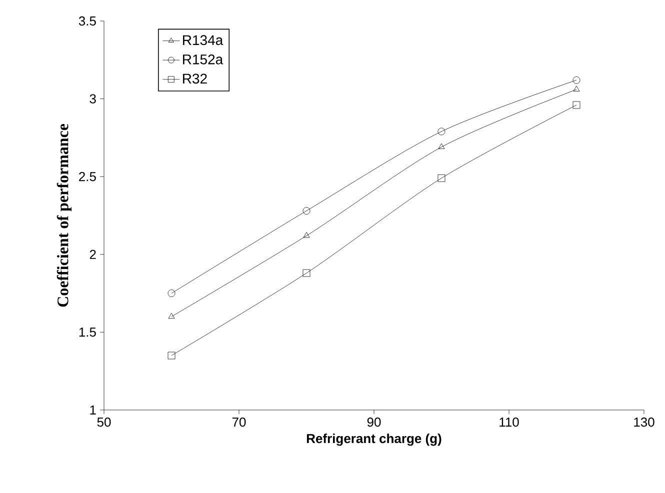 The height and width of the screenshot is (493, 665). I want to click on legend-label: R32, so click(195, 79).